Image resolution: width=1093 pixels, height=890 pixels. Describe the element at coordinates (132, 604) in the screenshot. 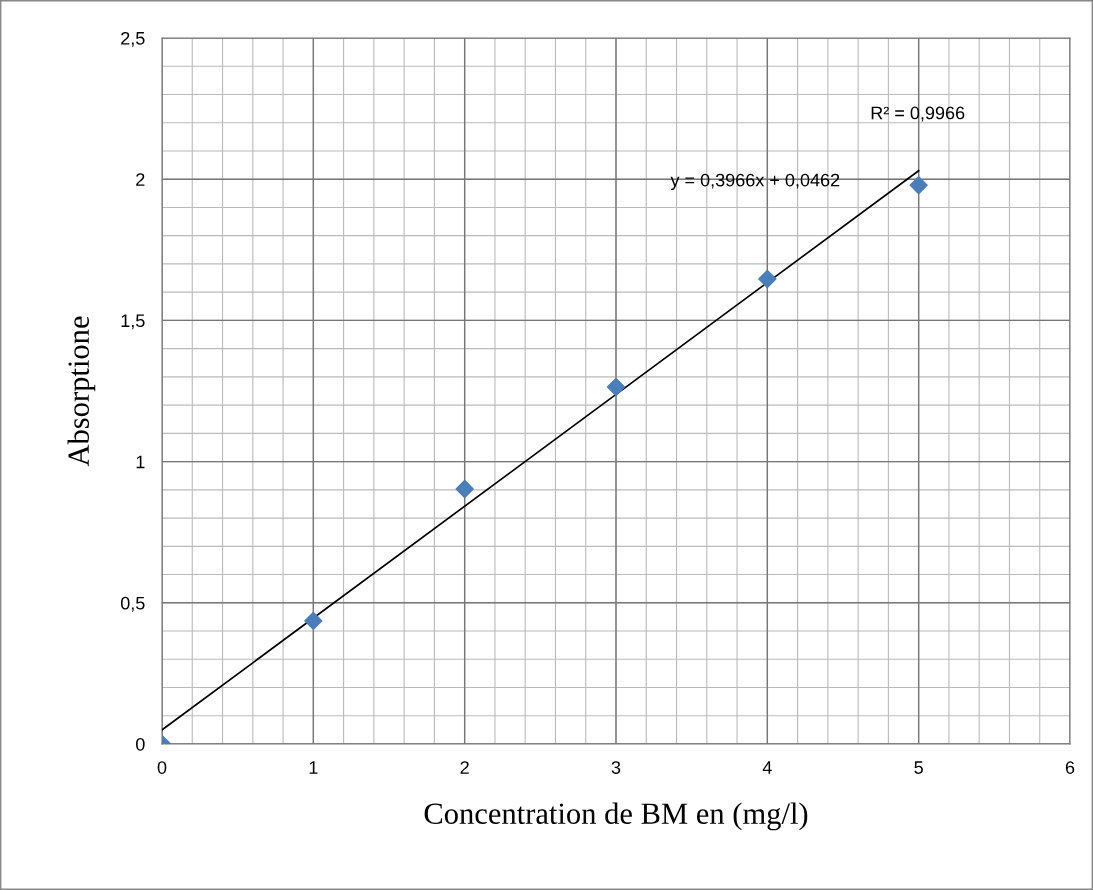

I see `y-tick-label: 0,5` at that location.